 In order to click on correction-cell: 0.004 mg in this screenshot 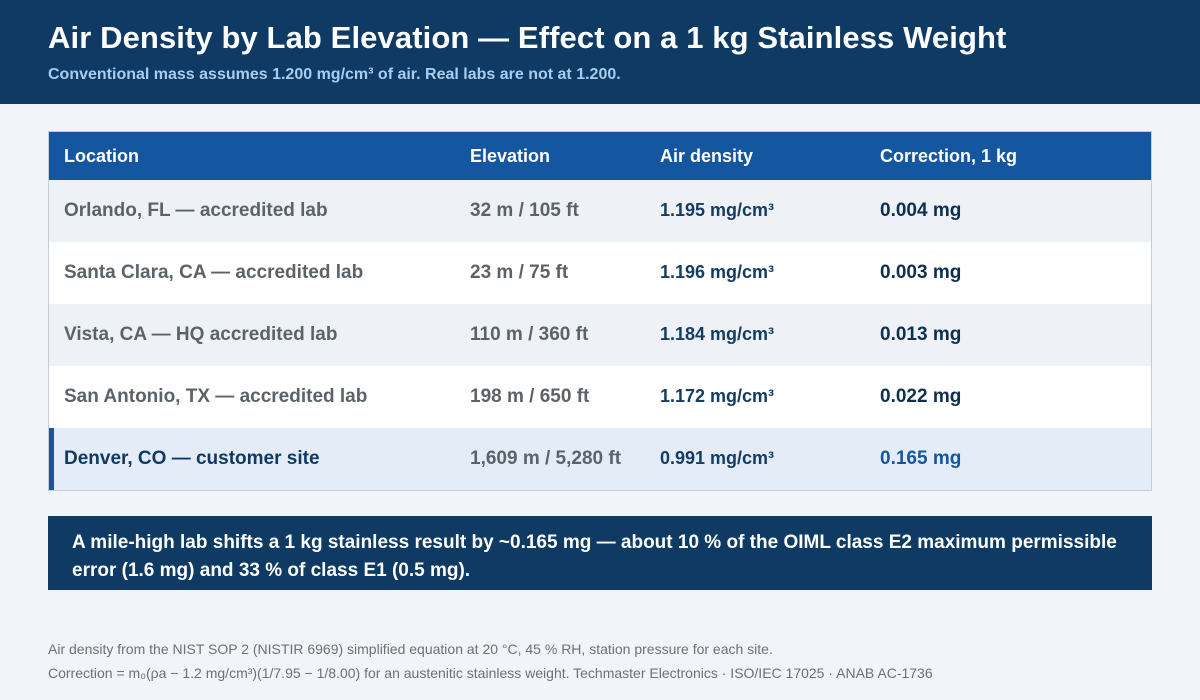, I will do `click(921, 210)`.